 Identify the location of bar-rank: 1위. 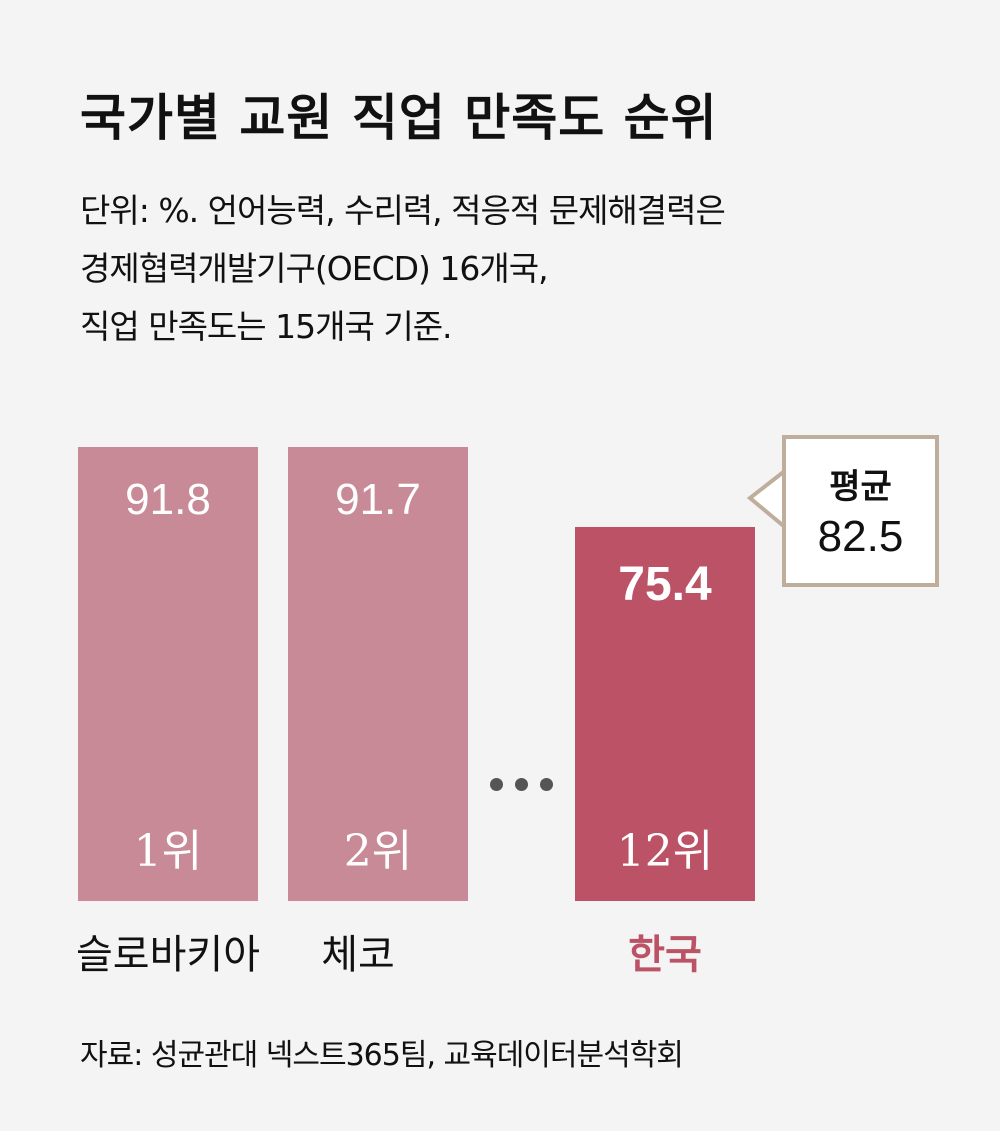
(168, 851).